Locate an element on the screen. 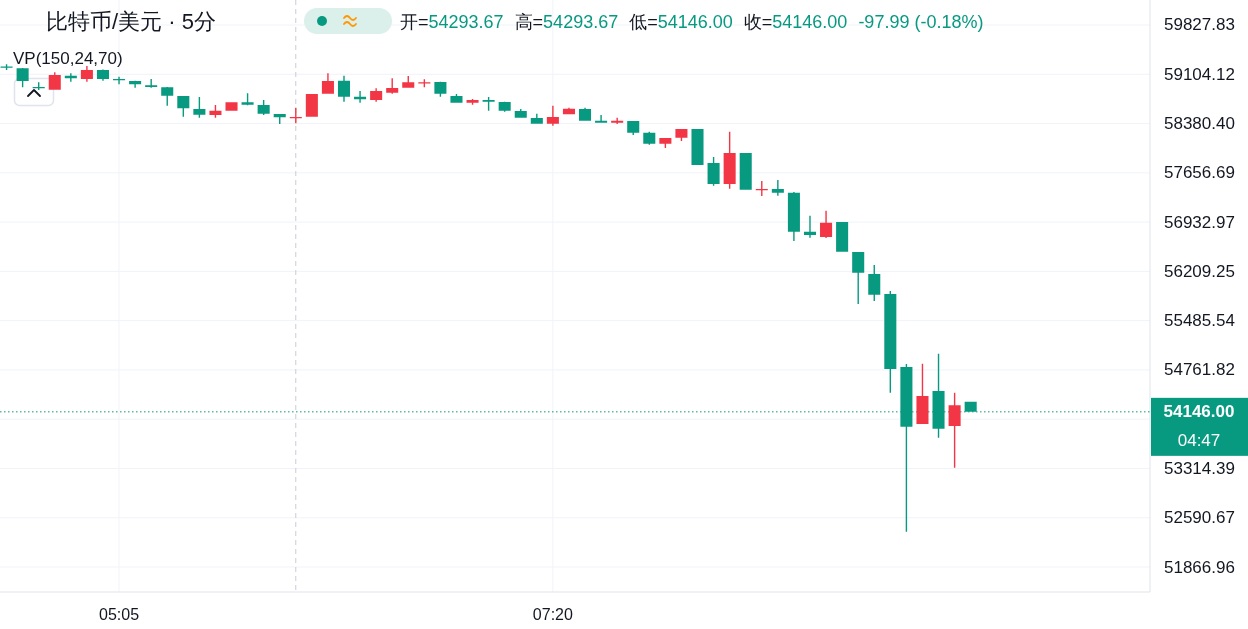 This screenshot has width=1248, height=629. y-tick-label: 53314.39 is located at coordinates (1199, 468).